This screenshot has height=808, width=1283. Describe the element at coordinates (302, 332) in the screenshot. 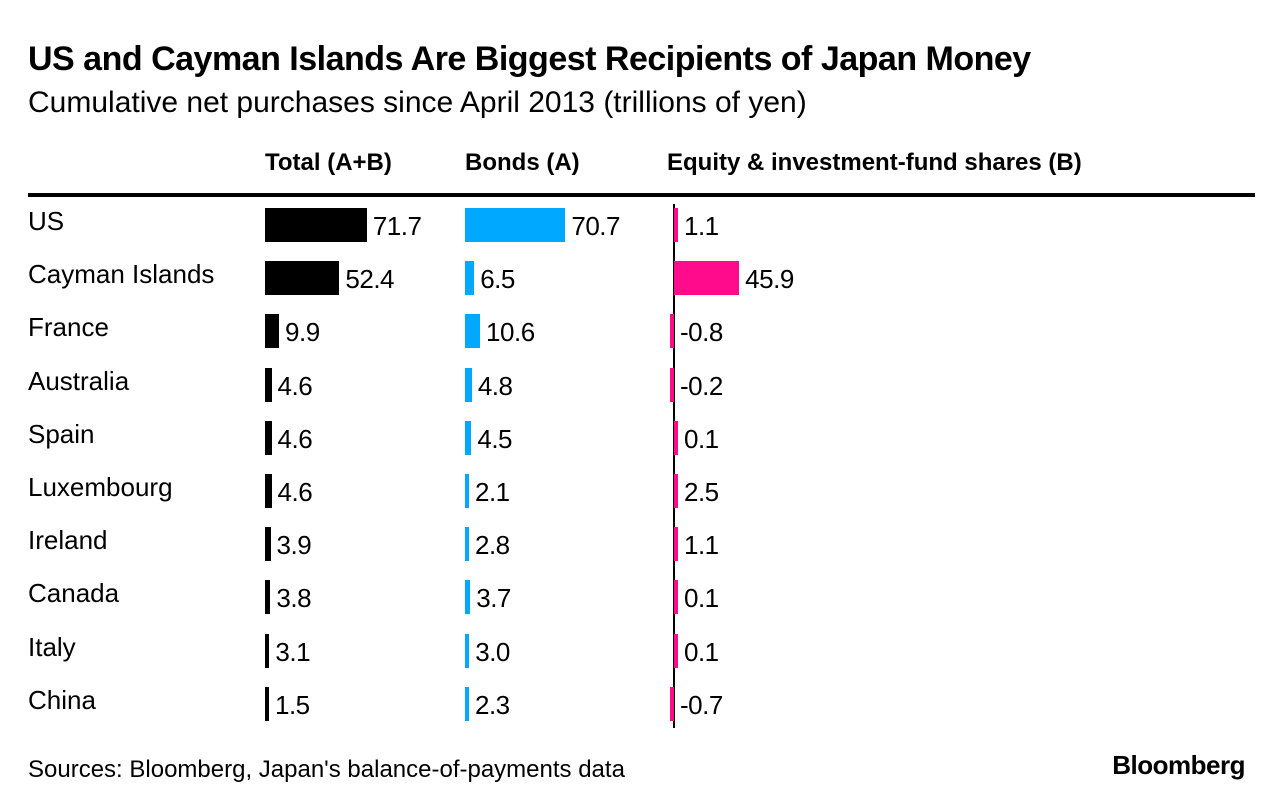

I see `total-value-france: 9.9` at that location.